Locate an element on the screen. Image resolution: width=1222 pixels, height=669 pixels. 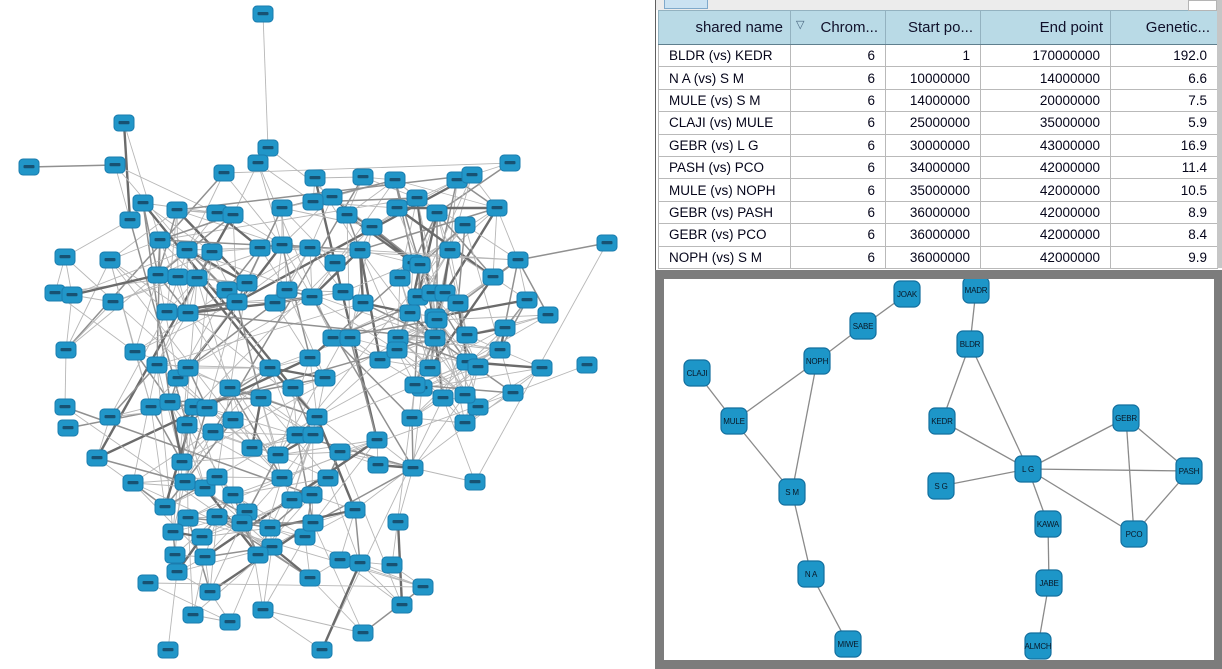
cell-shared-name: N A (vs) S M is located at coordinates (724, 78).